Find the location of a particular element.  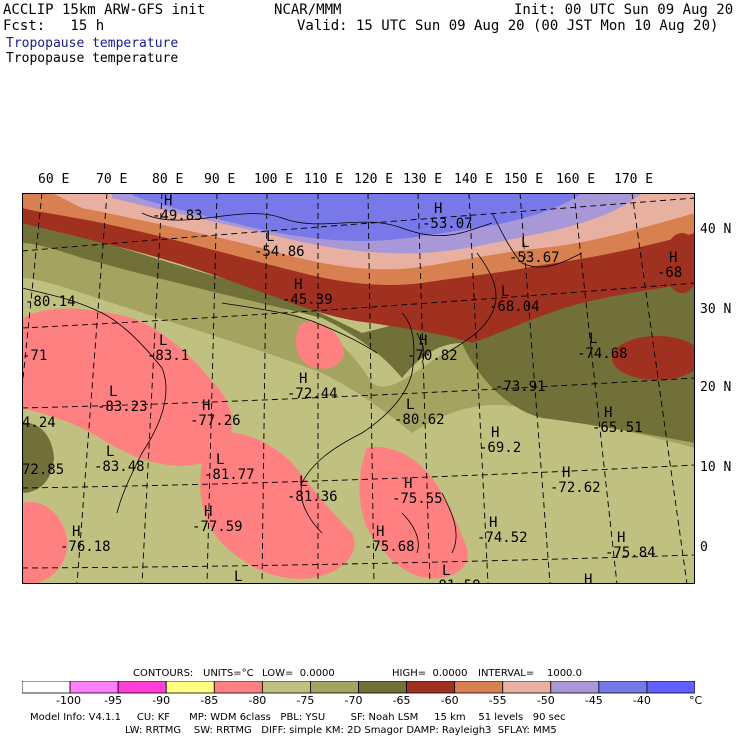

colorbar-tick-label: -60 is located at coordinates (449, 700).